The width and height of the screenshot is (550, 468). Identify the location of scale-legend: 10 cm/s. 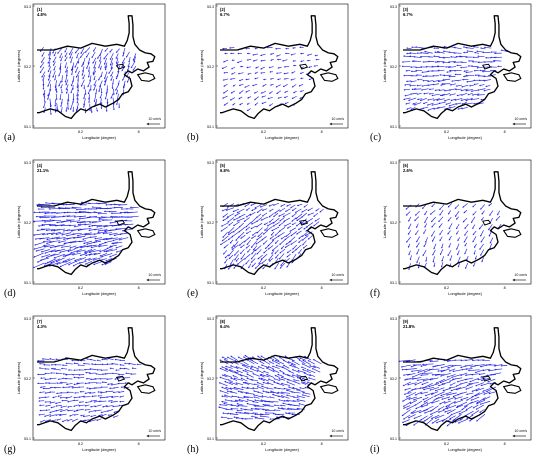
(519, 433).